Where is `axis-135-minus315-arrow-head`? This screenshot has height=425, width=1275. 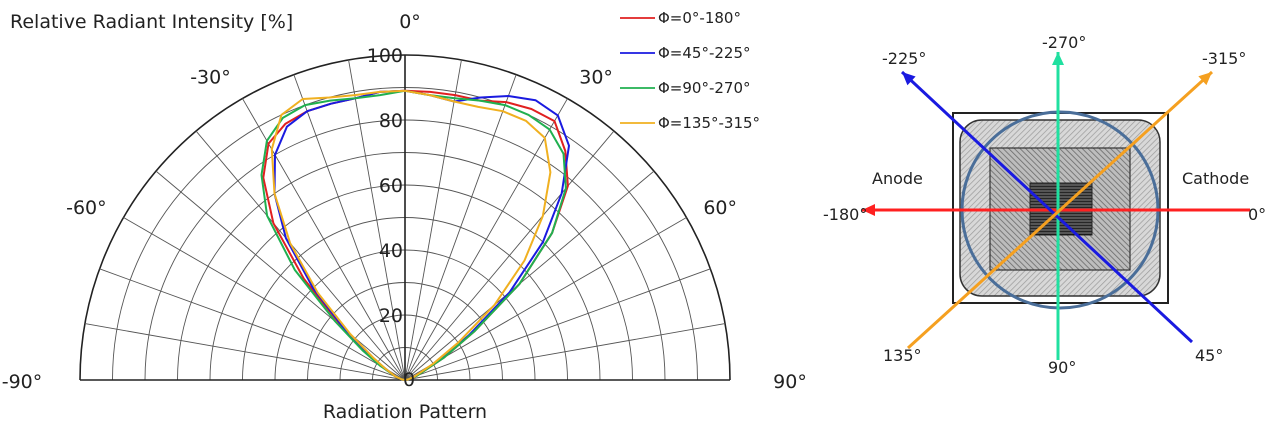 axis-135-minus315-arrow-head is located at coordinates (1205, 79).